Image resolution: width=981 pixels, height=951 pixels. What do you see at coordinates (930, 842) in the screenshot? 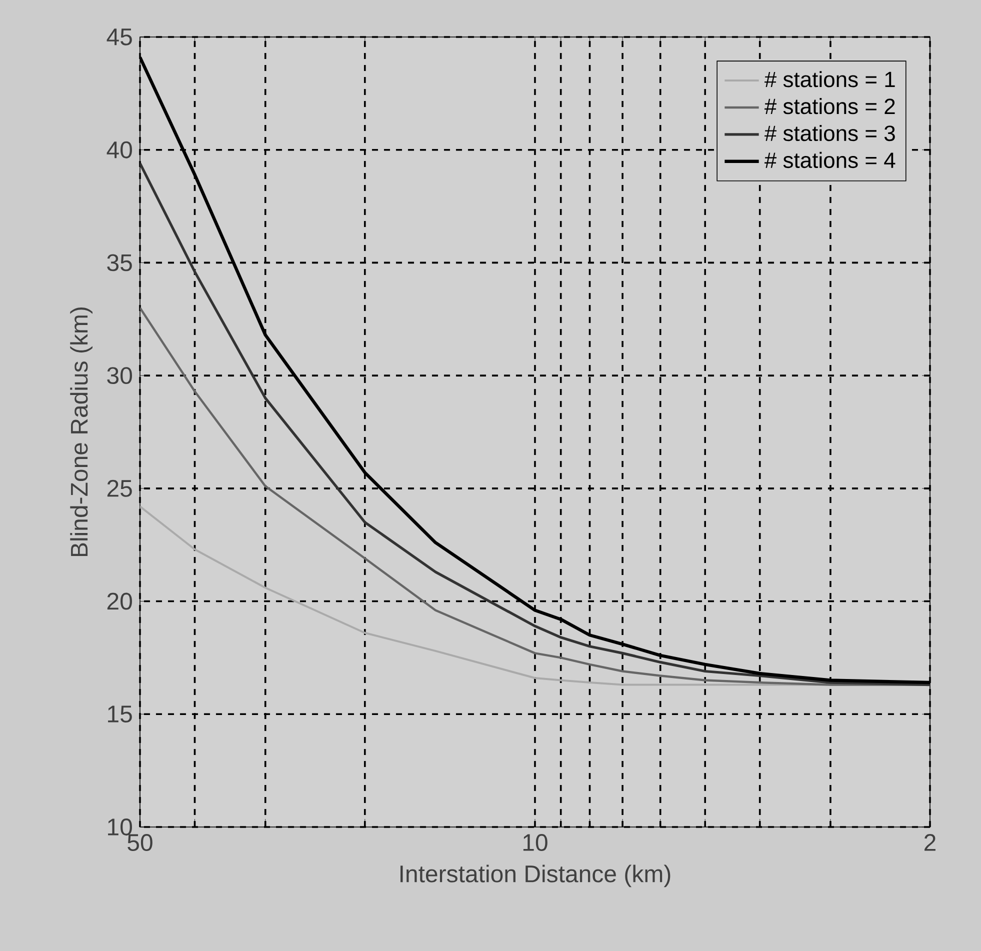
I see `x-tick-label: 2` at bounding box center [930, 842].